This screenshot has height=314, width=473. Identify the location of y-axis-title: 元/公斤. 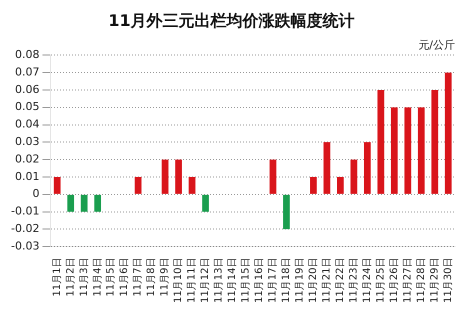
(436, 45).